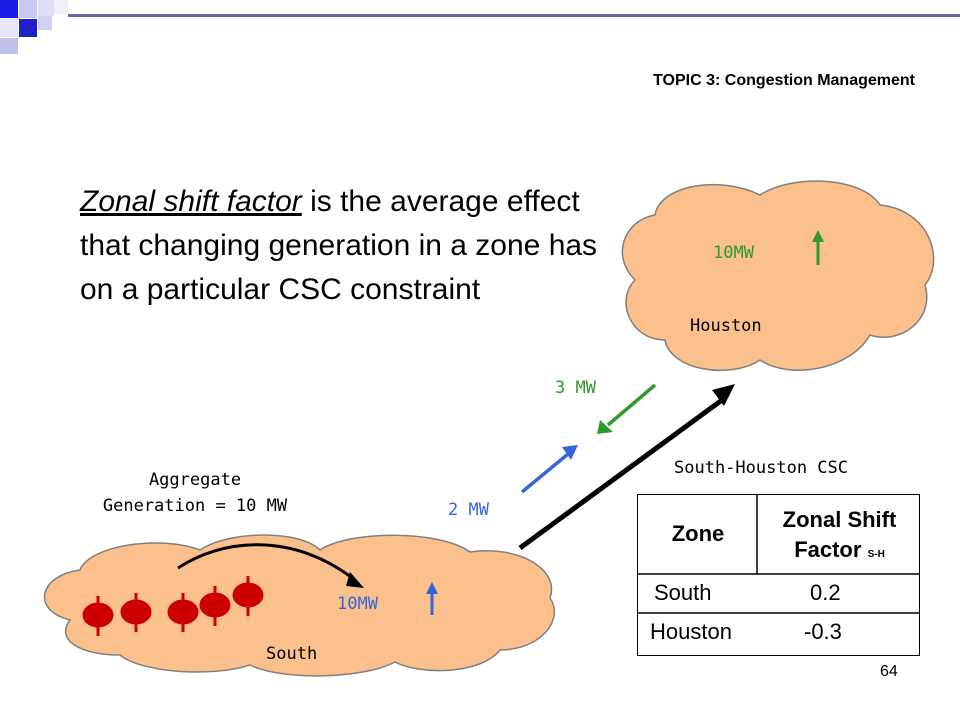 Image resolution: width=960 pixels, height=720 pixels. What do you see at coordinates (691, 631) in the screenshot?
I see `table-row-houston-zone: Houston` at bounding box center [691, 631].